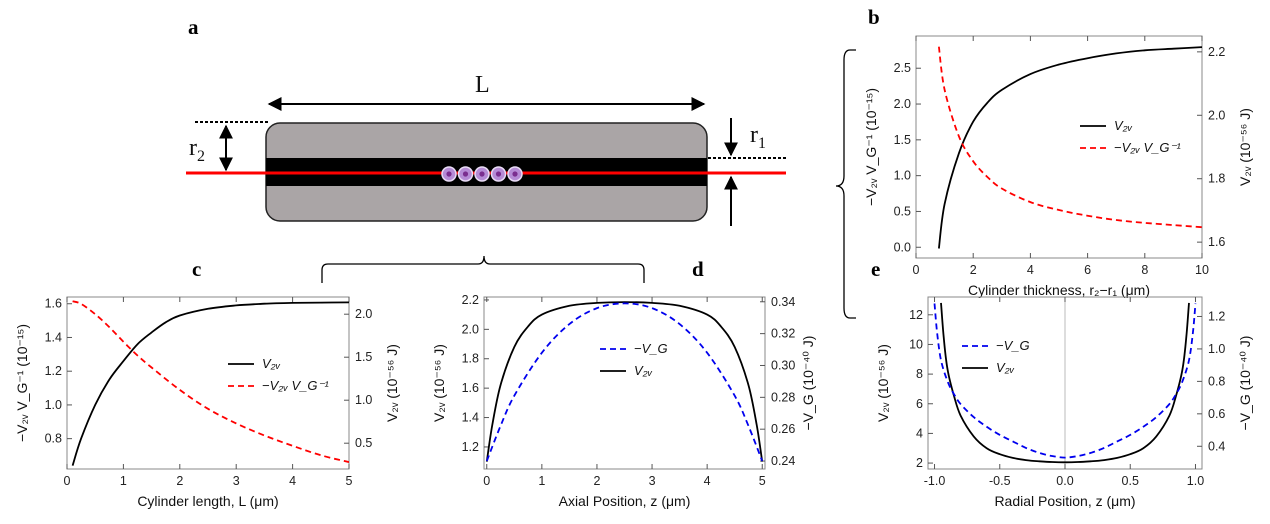  I want to click on x-tick-label: 1, so click(123, 481).